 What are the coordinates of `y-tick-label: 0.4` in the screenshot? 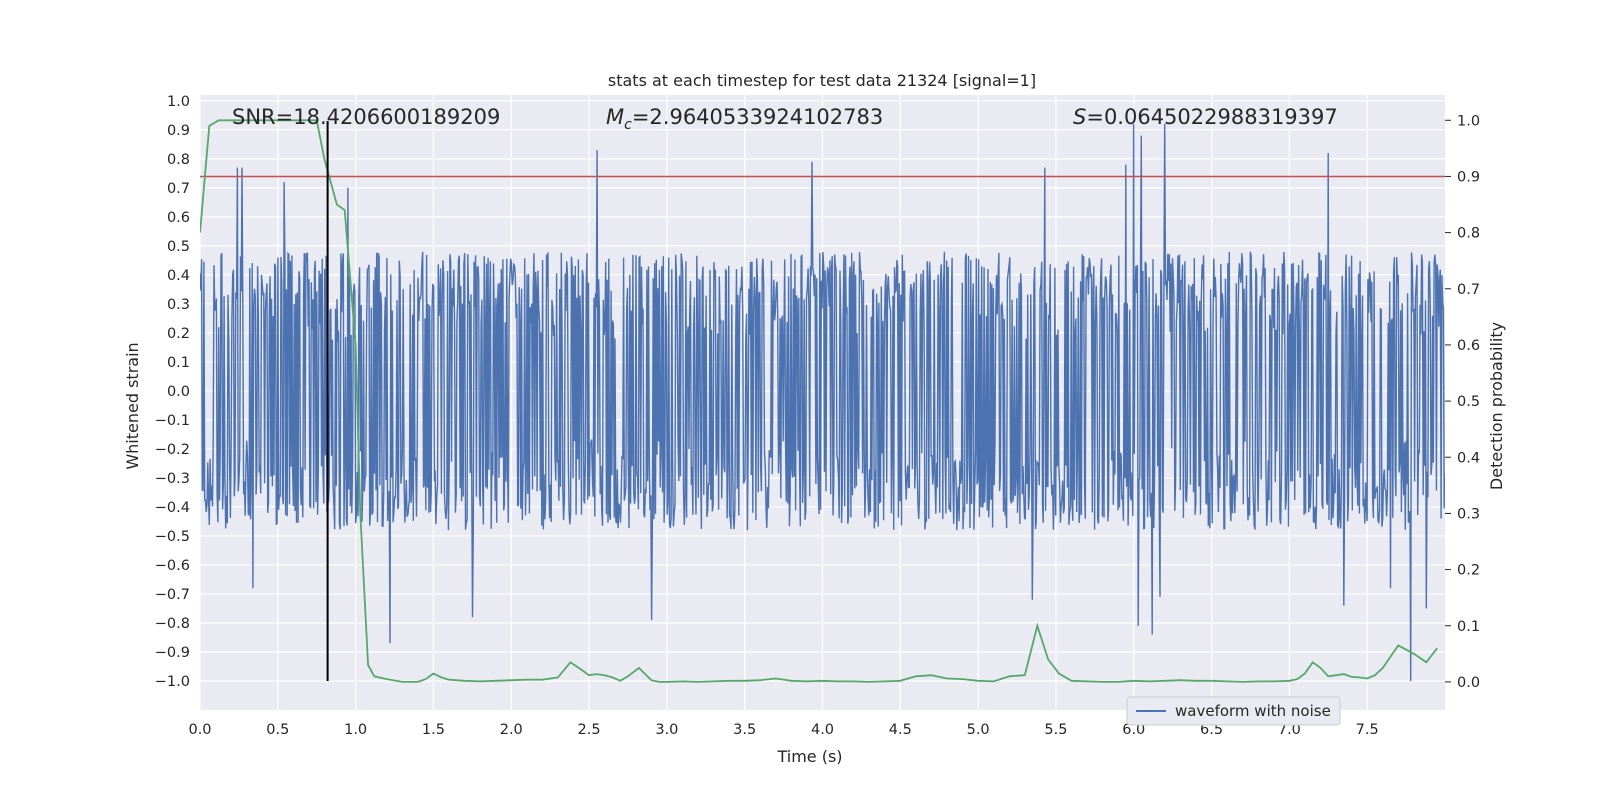 It's located at (178, 276).